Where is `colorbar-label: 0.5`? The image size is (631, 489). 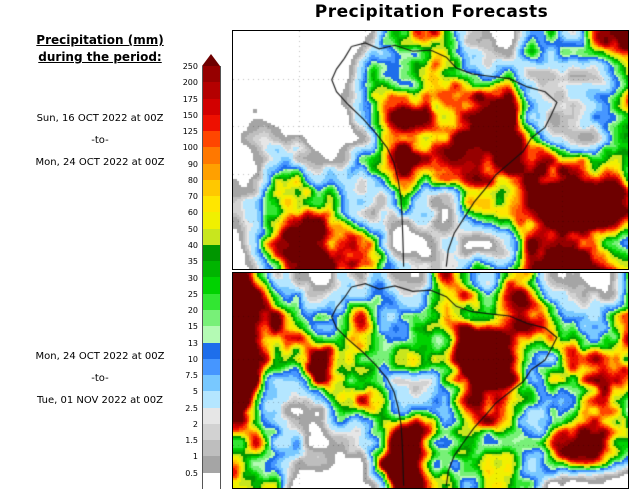 colorbar-label: 0.5 is located at coordinates (191, 473).